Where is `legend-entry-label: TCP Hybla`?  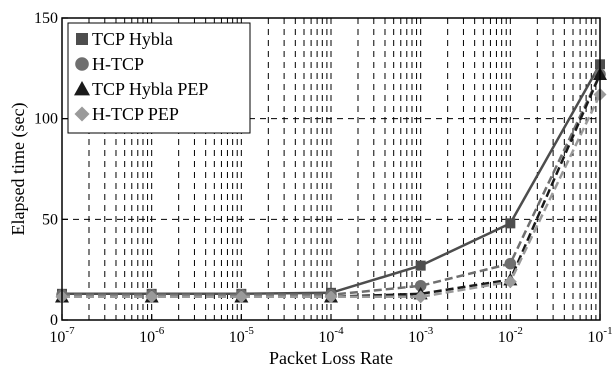
legend-entry-label: TCP Hybla is located at coordinates (132, 39).